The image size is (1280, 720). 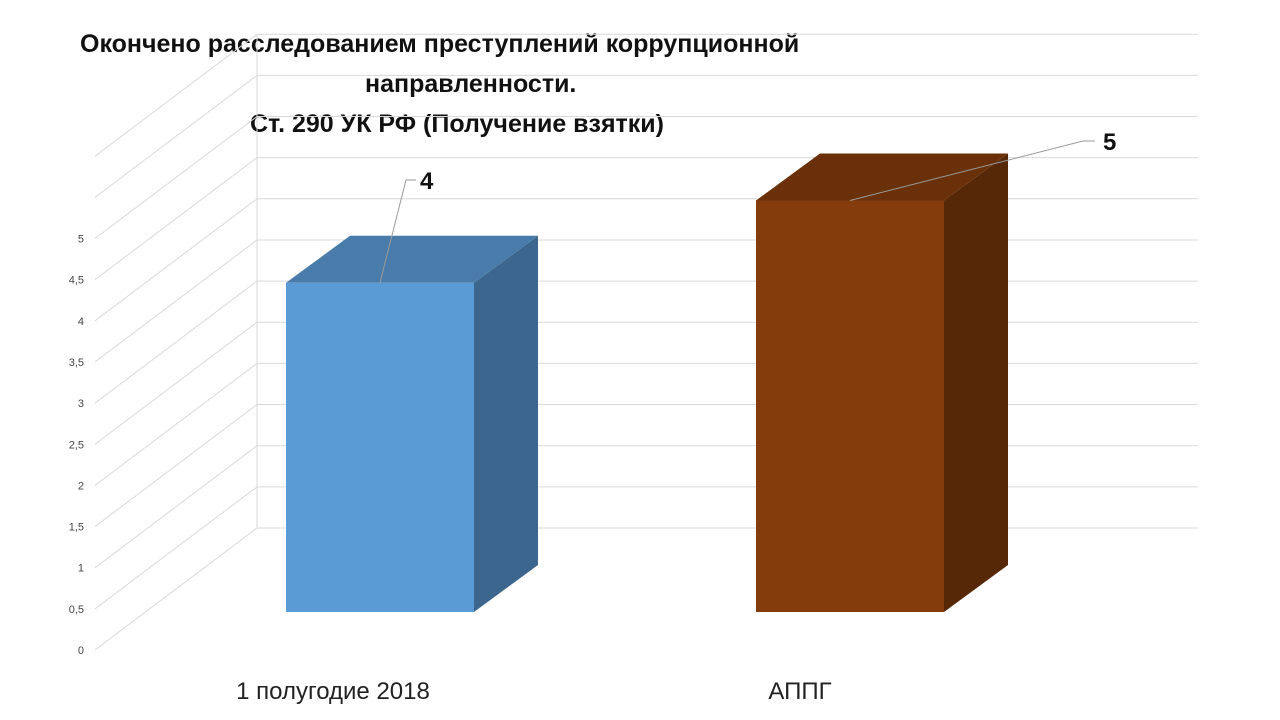 I want to click on y-tick-label: 1, so click(x=81, y=569).